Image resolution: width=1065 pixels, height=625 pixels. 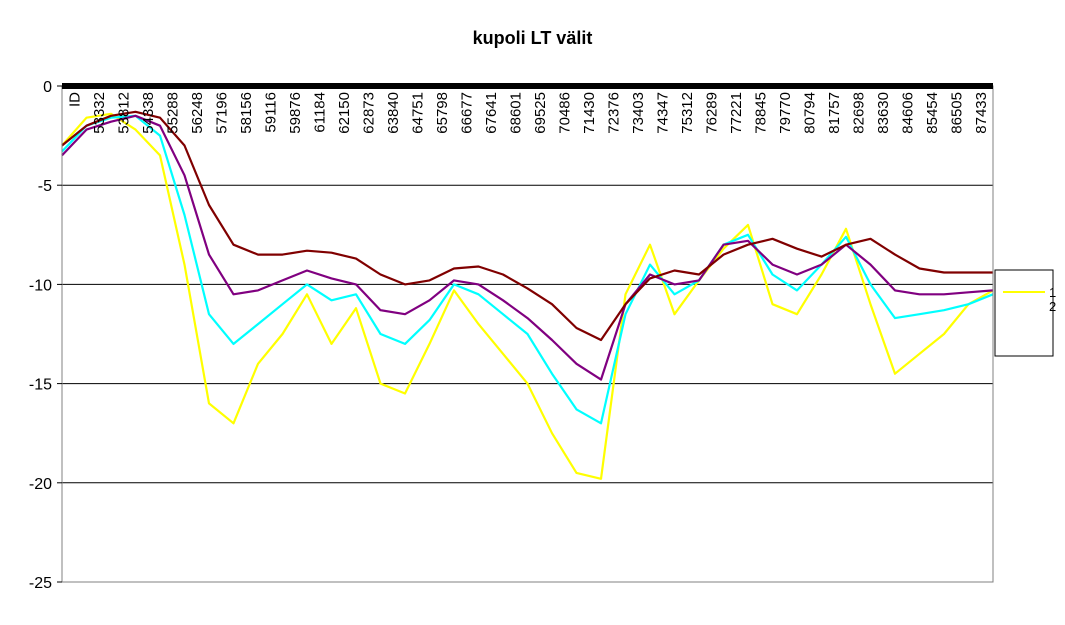 I want to click on legend-entry: 1, so click(x=1052, y=292).